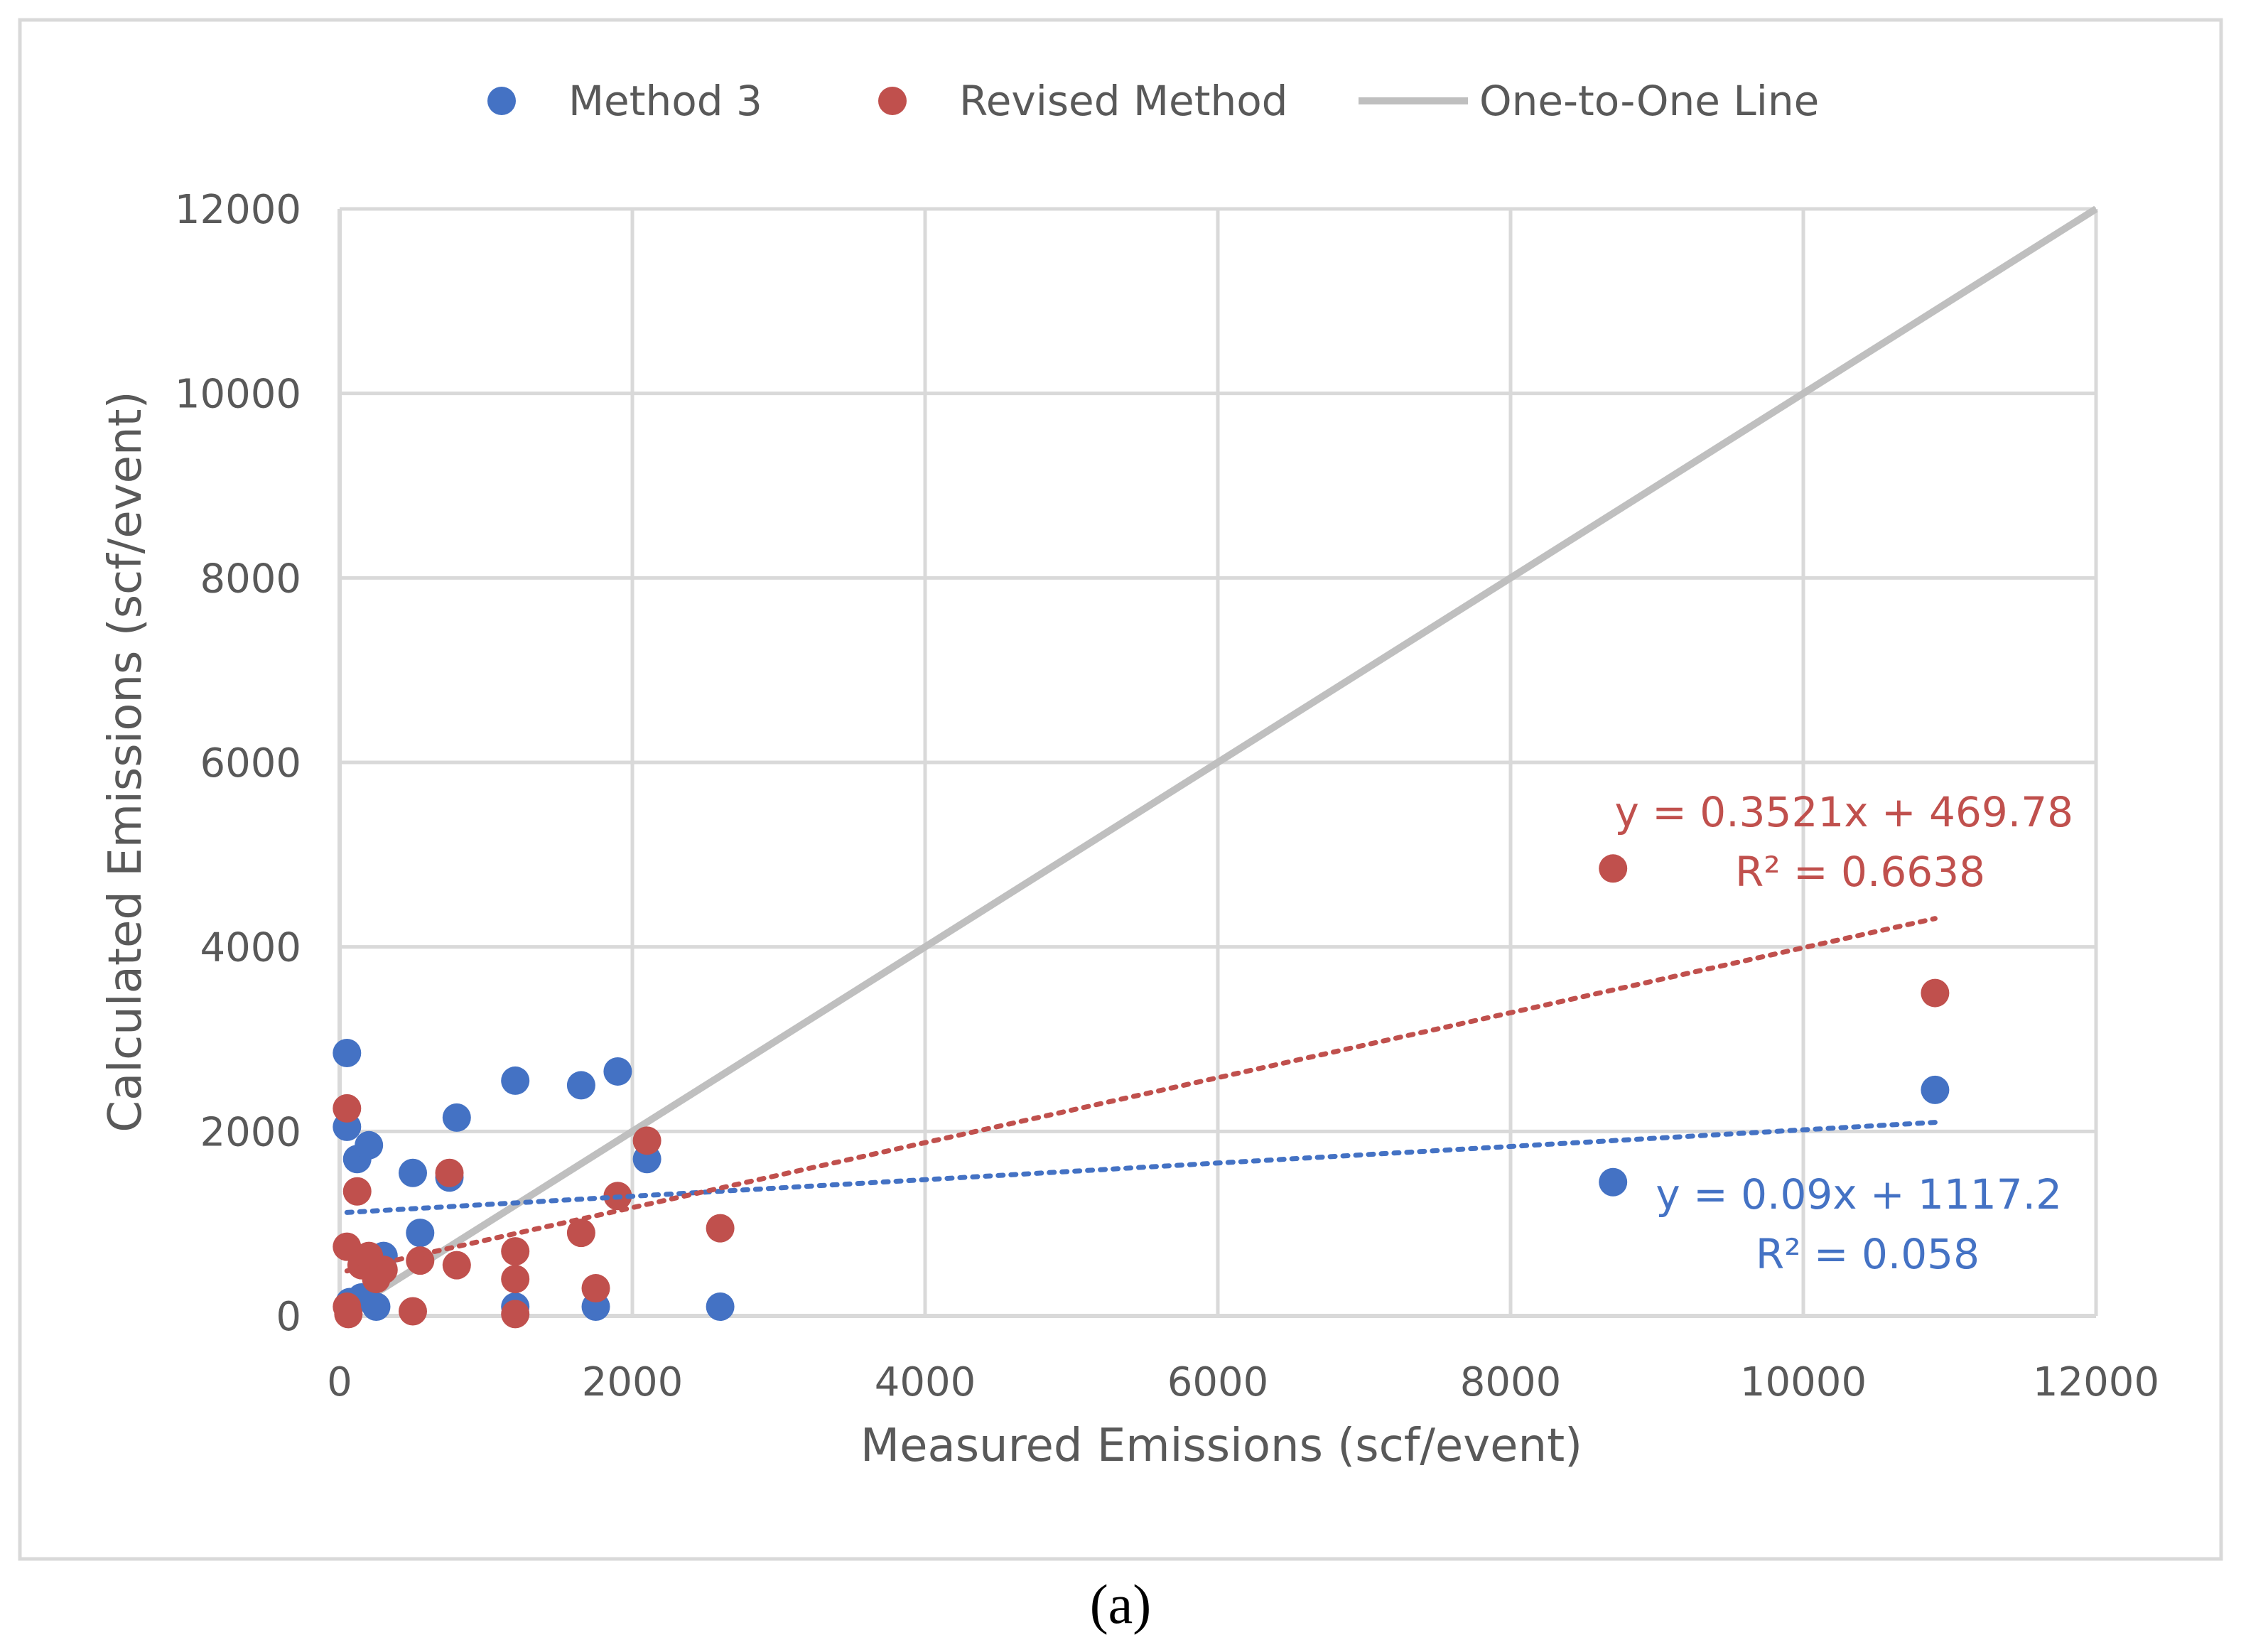 This screenshot has height=1652, width=2241. I want to click on x-tick-label: 10000, so click(1803, 1382).